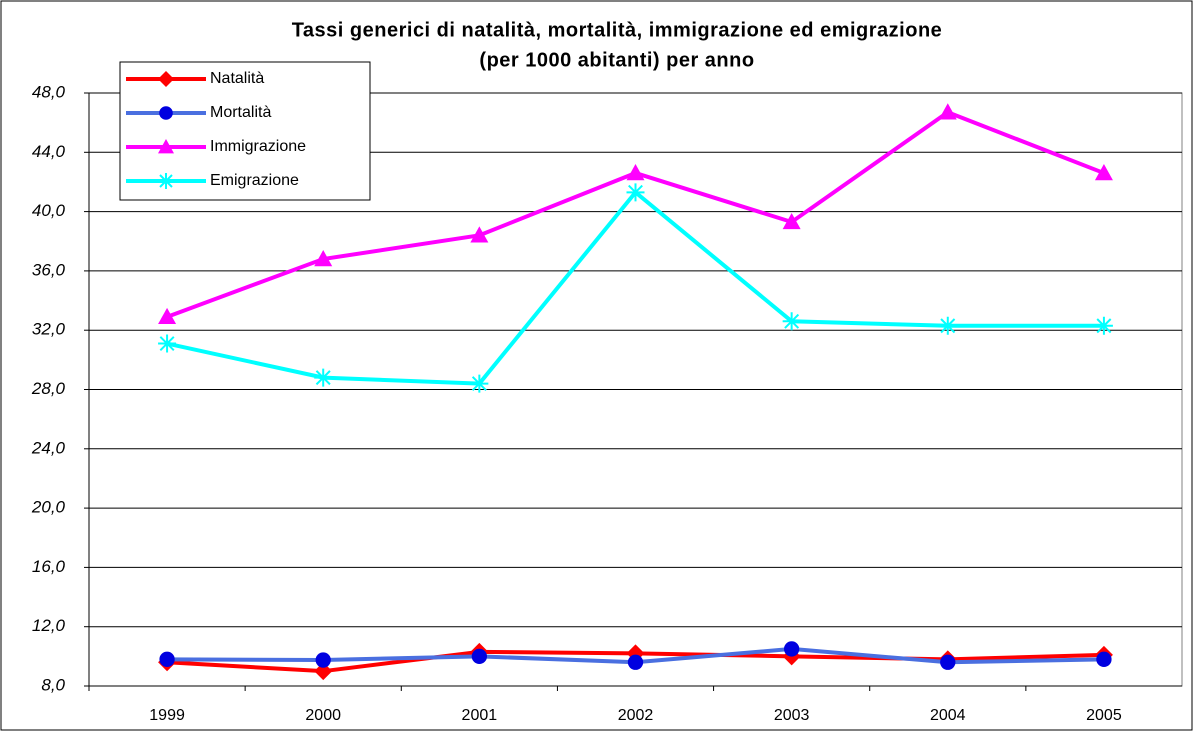 The width and height of the screenshot is (1194, 731). I want to click on x-tick-label: 2002, so click(636, 715).